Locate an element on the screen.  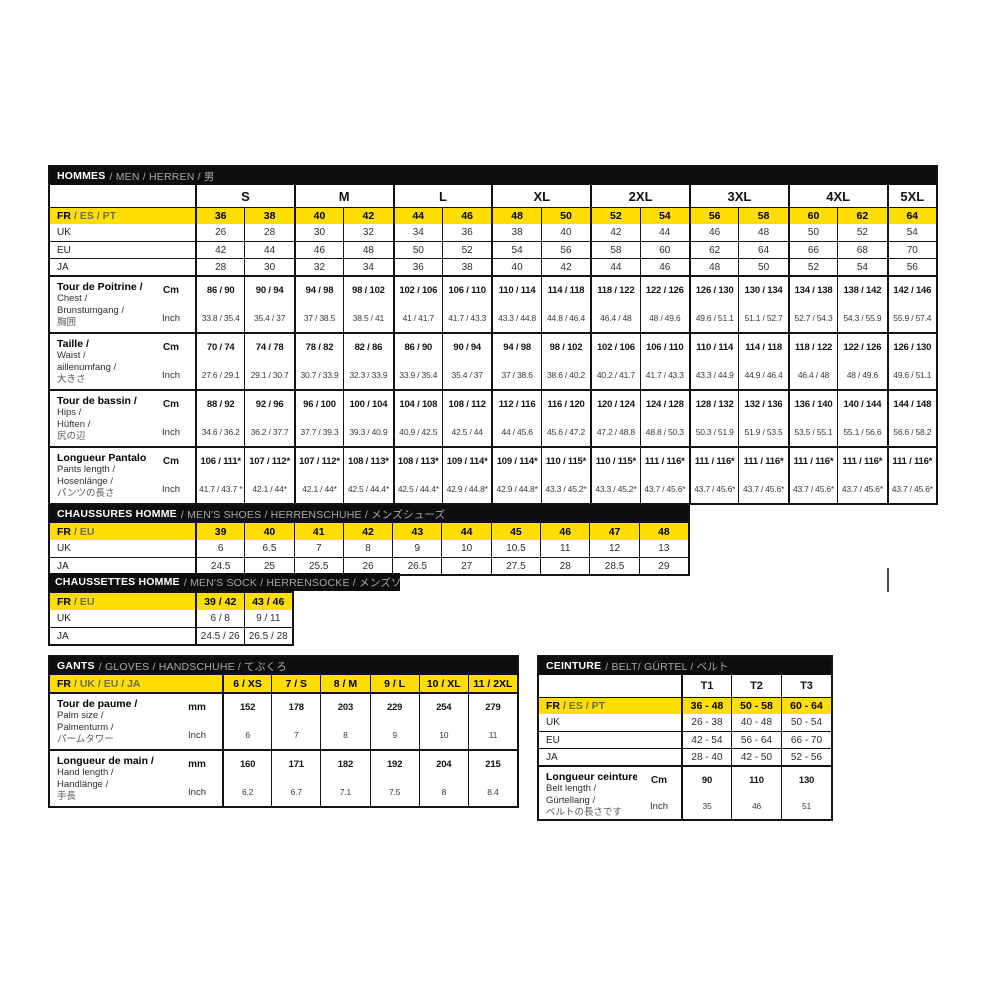
gloves-measure-value-cell: 215 8.4 is located at coordinates (492, 778).